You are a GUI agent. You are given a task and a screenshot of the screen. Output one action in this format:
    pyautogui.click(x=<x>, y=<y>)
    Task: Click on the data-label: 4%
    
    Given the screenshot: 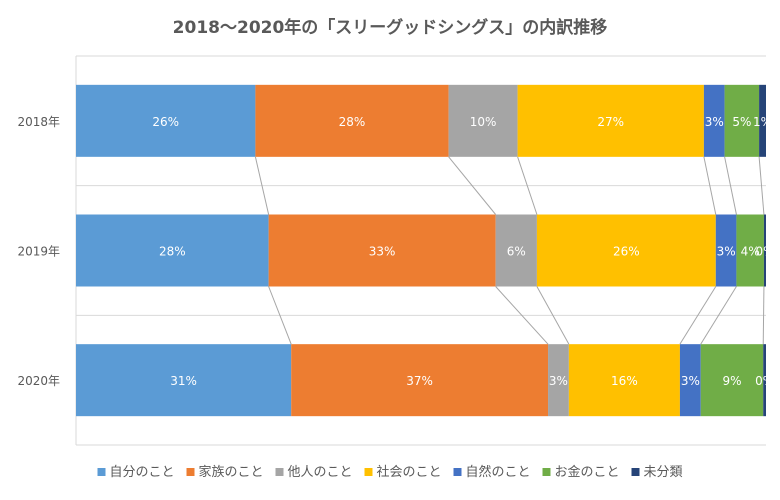 What is the action you would take?
    pyautogui.click(x=750, y=252)
    